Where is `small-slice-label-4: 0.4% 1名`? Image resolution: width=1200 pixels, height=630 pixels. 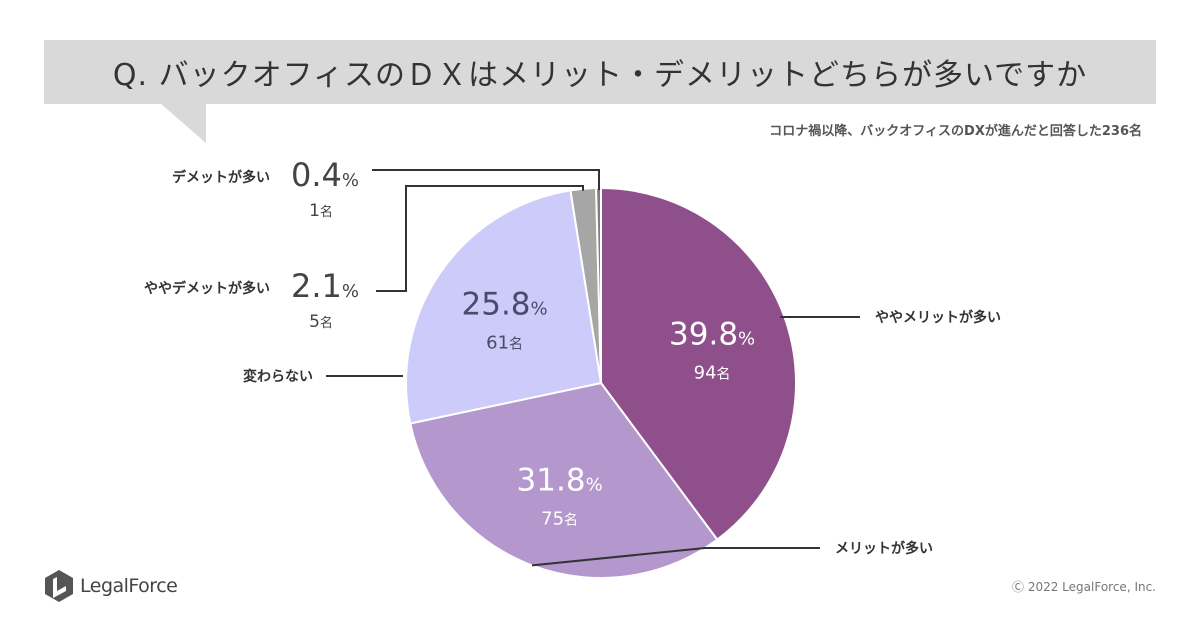
small-slice-label-4: 0.4% 1名 is located at coordinates (325, 188).